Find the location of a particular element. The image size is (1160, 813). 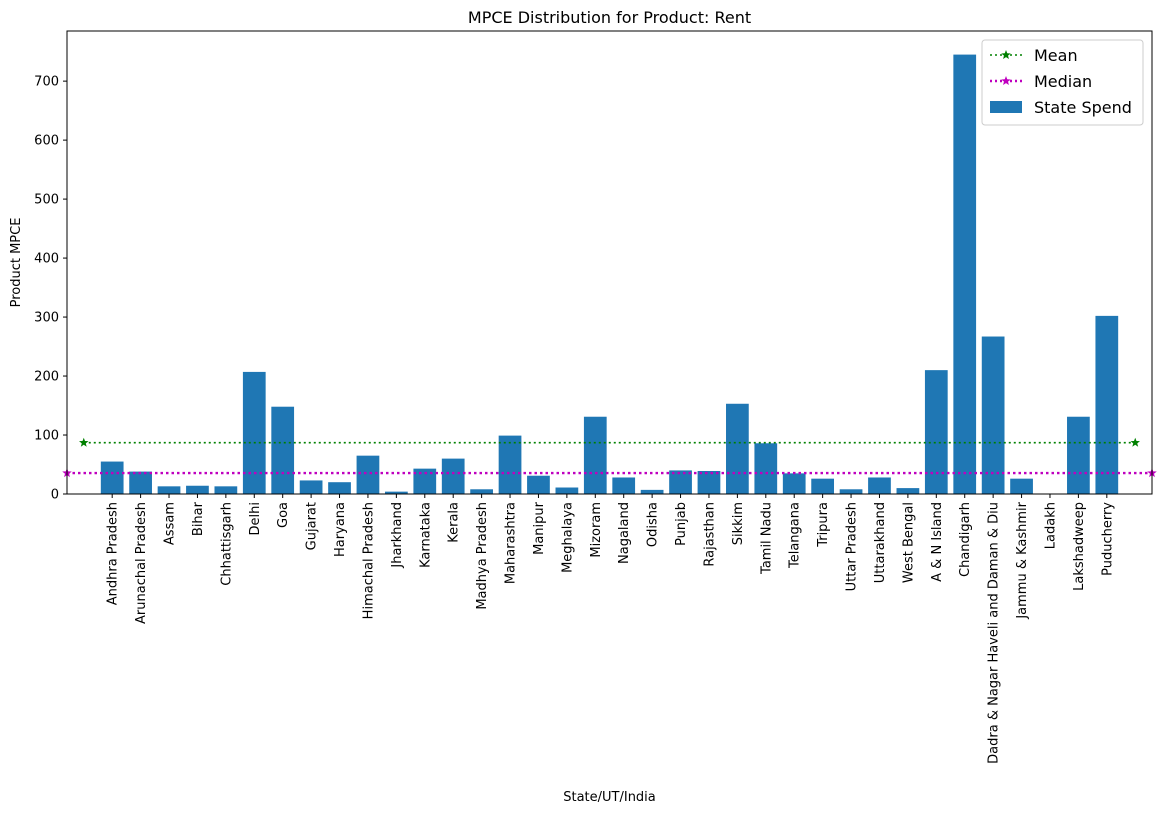

x-tick-label: Kerala is located at coordinates (454, 522).